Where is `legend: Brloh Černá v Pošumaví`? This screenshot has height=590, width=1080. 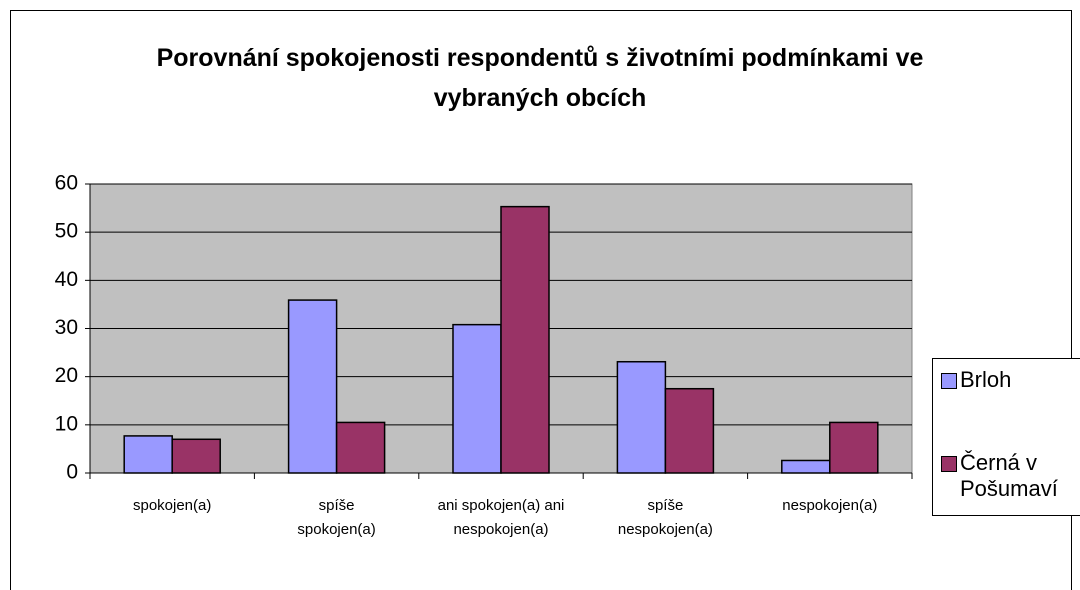 legend: Brloh Černá v Pošumaví is located at coordinates (1006, 437).